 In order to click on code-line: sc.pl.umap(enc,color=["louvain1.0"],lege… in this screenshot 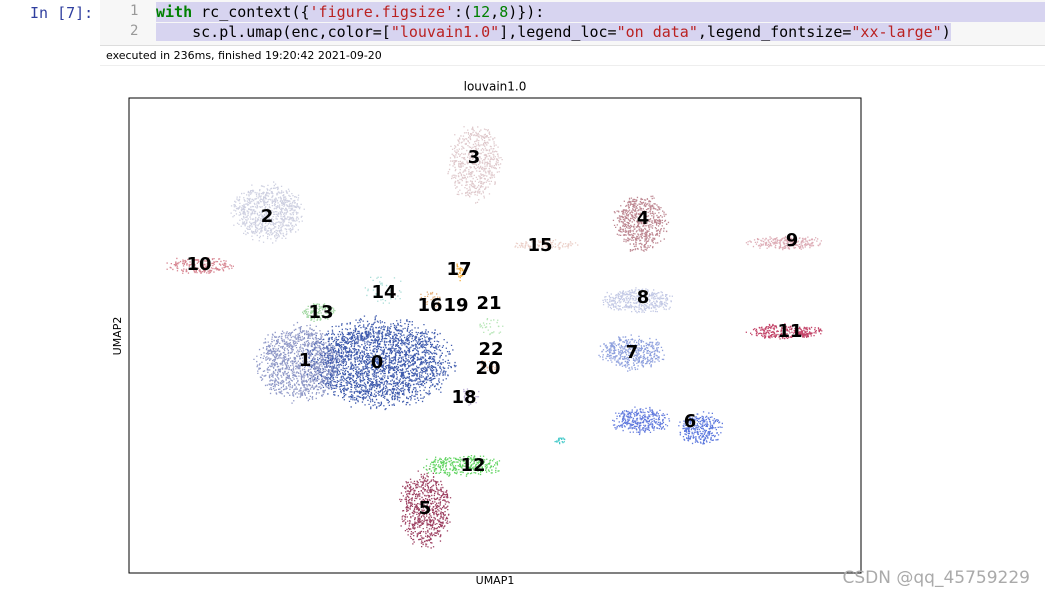, I will do `click(600, 32)`.